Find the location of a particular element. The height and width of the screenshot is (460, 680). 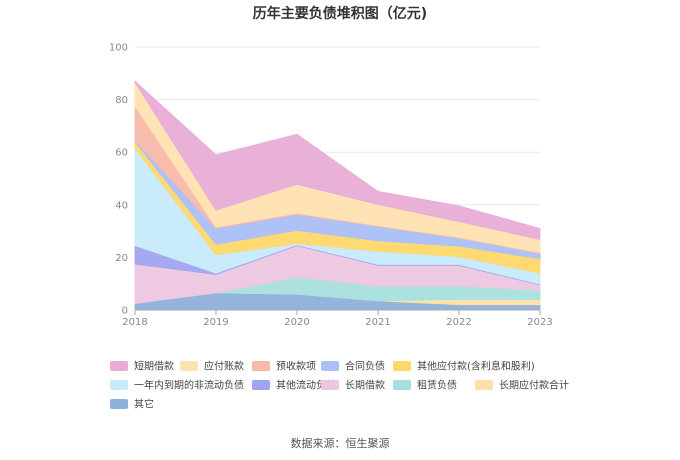

y-tick-label: 100 is located at coordinates (118, 48).